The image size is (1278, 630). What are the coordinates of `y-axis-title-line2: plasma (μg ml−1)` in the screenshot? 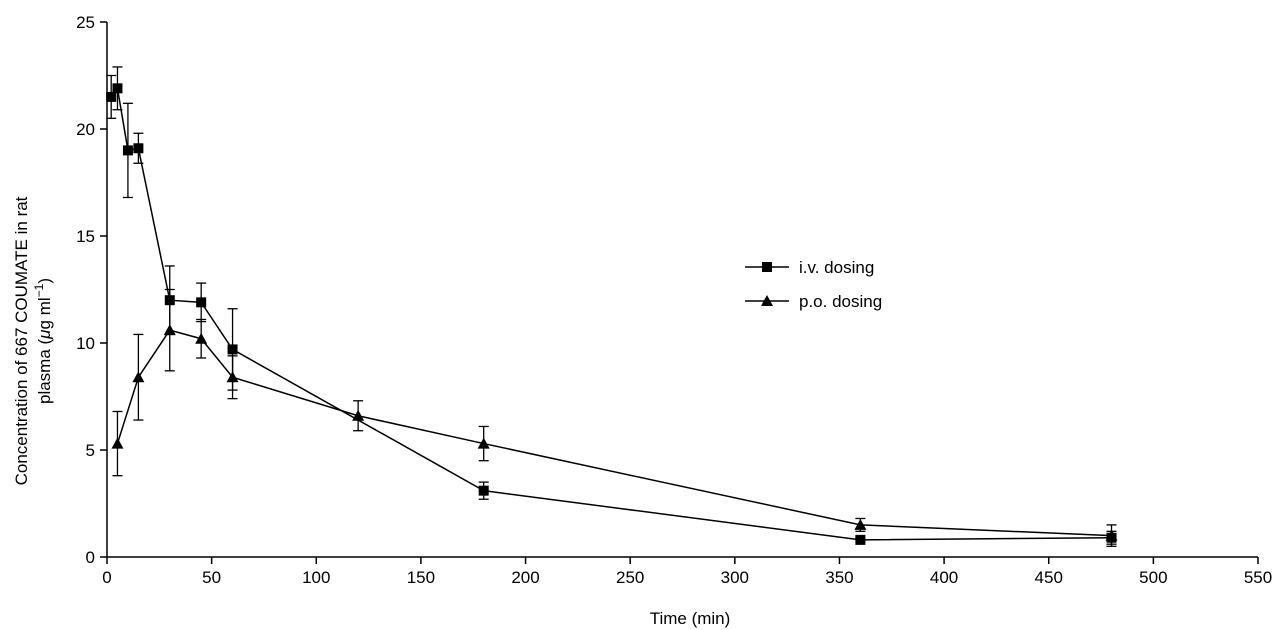 It's located at (43, 341).